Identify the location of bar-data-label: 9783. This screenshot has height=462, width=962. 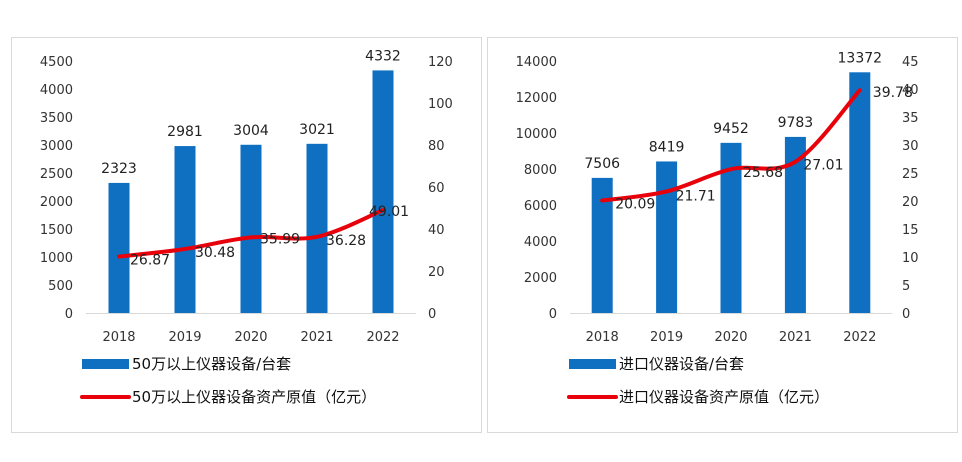
(796, 123).